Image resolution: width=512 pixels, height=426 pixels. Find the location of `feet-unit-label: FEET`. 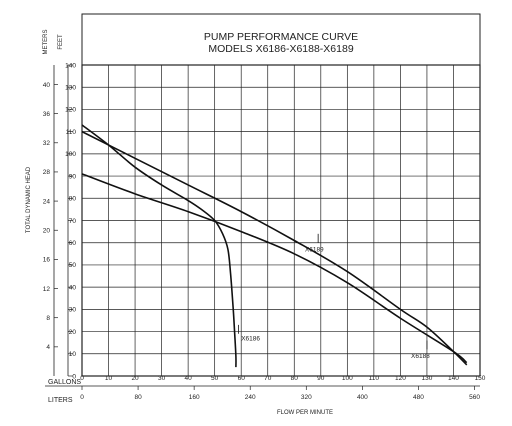

feet-unit-label: FEET is located at coordinates (61, 42).